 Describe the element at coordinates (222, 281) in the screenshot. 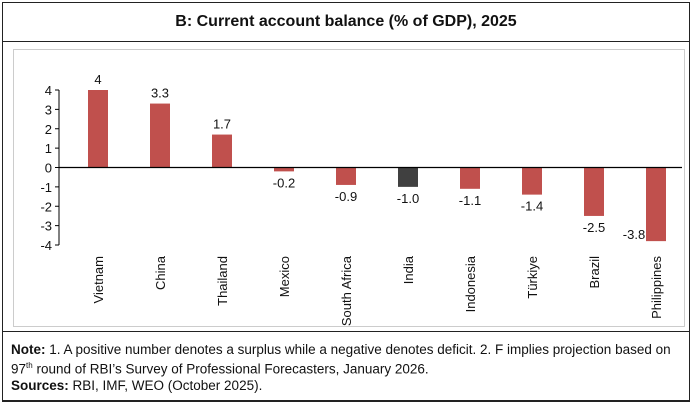

I see `x-tick-label: Thailand` at that location.